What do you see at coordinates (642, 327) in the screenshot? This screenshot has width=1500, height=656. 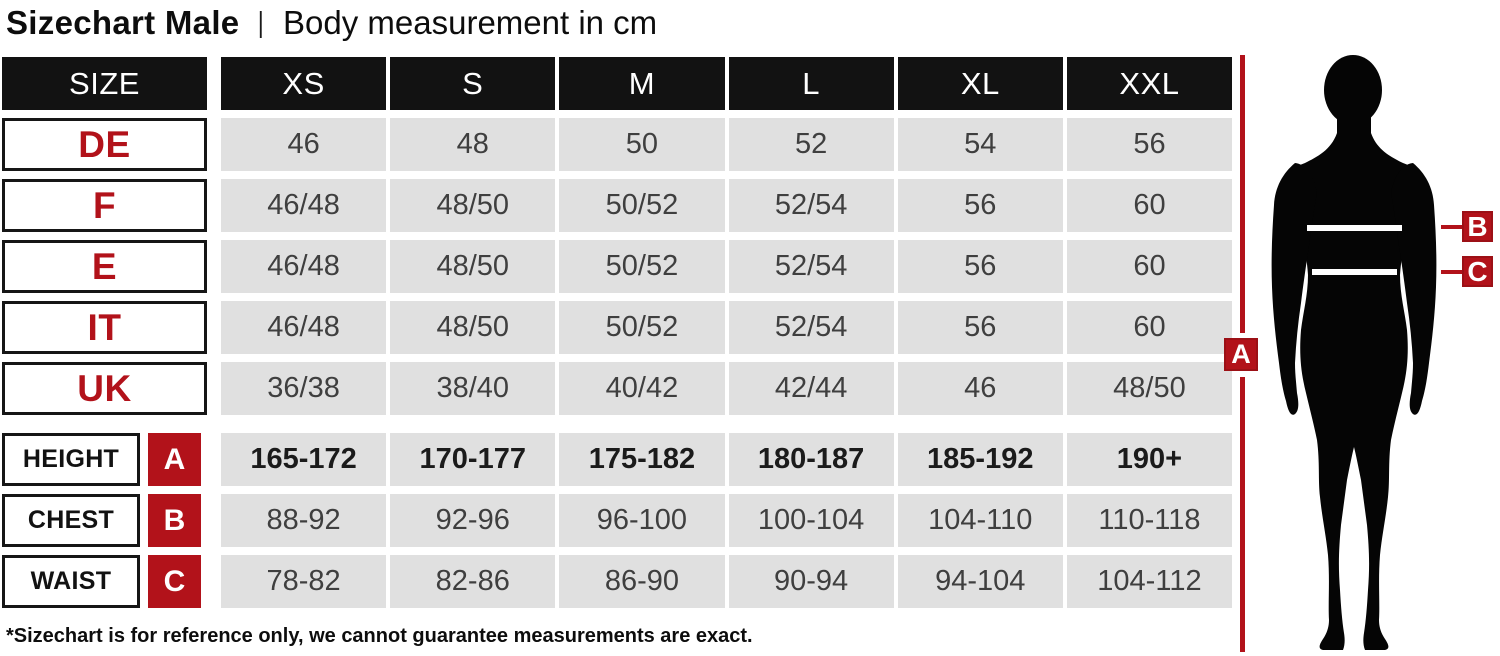 I see `cell-it-m: 50/52` at bounding box center [642, 327].